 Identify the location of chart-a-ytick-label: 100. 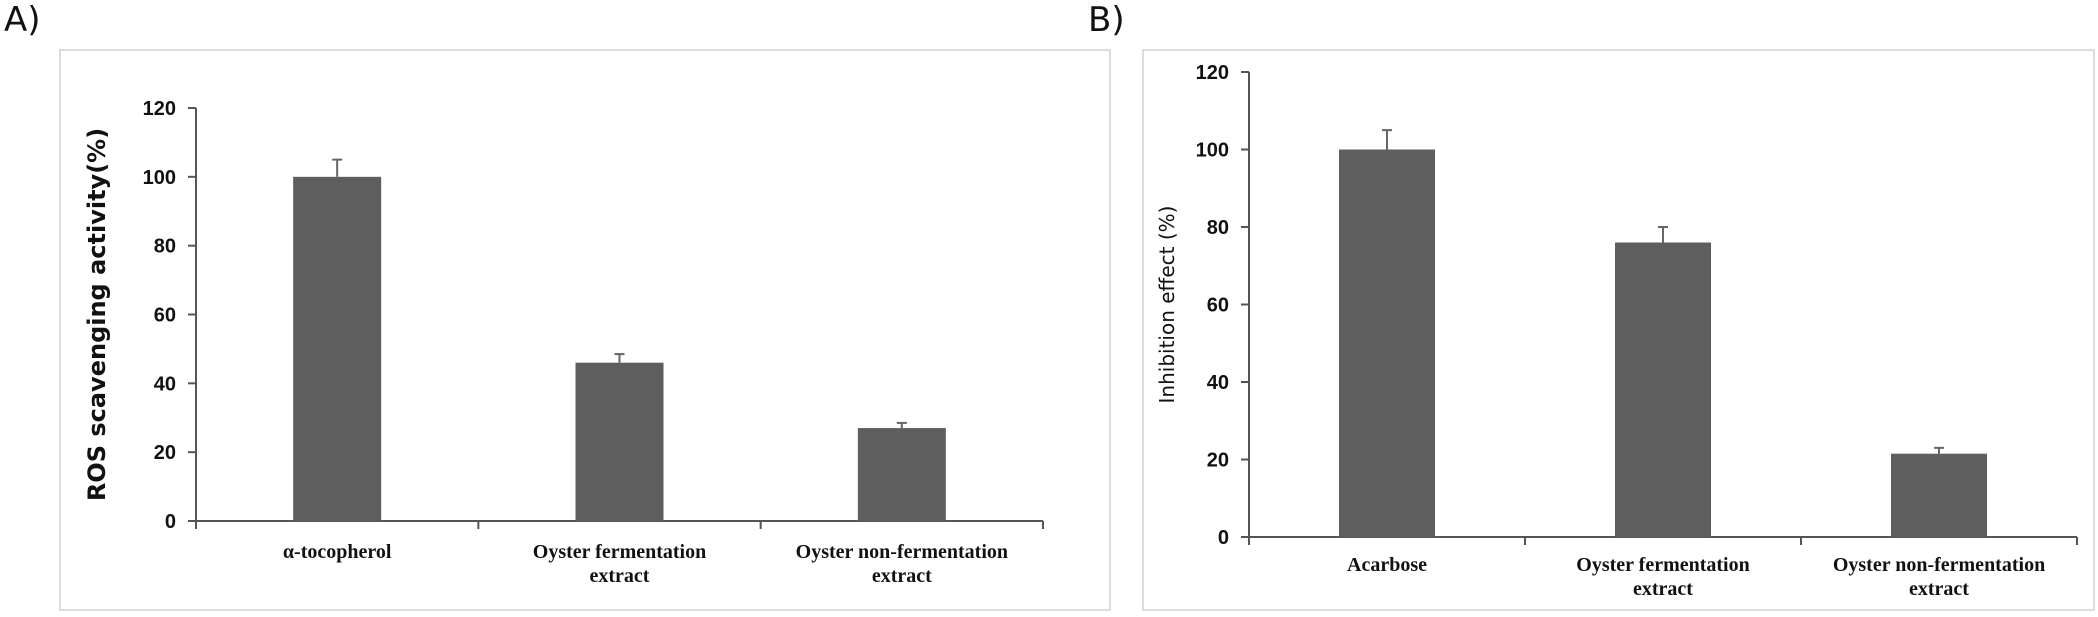
(159, 178).